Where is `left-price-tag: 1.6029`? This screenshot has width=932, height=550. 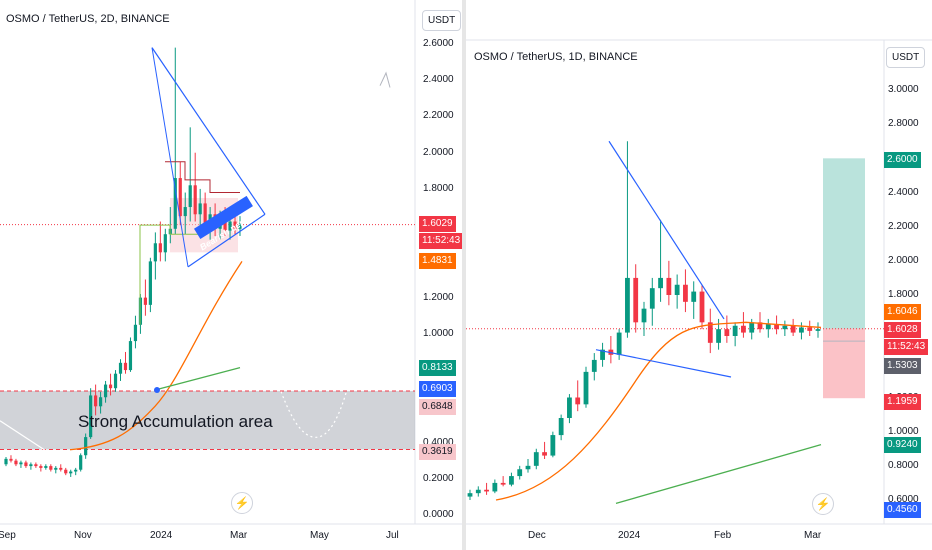
left-price-tag: 1.6029 is located at coordinates (437, 224).